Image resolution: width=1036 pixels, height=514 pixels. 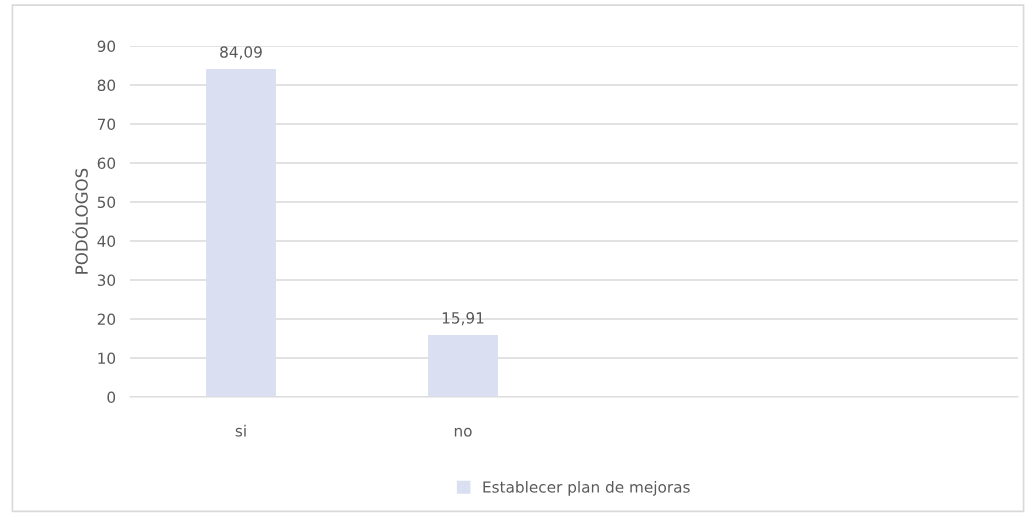 What do you see at coordinates (106, 319) in the screenshot?
I see `y-tick-label: 20` at bounding box center [106, 319].